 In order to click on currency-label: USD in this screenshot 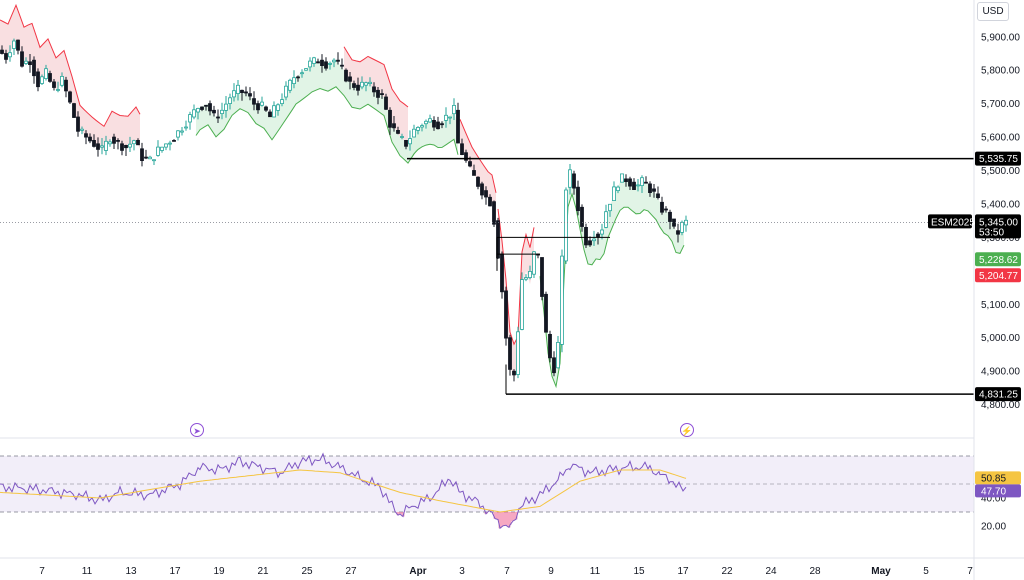, I will do `click(993, 11)`.